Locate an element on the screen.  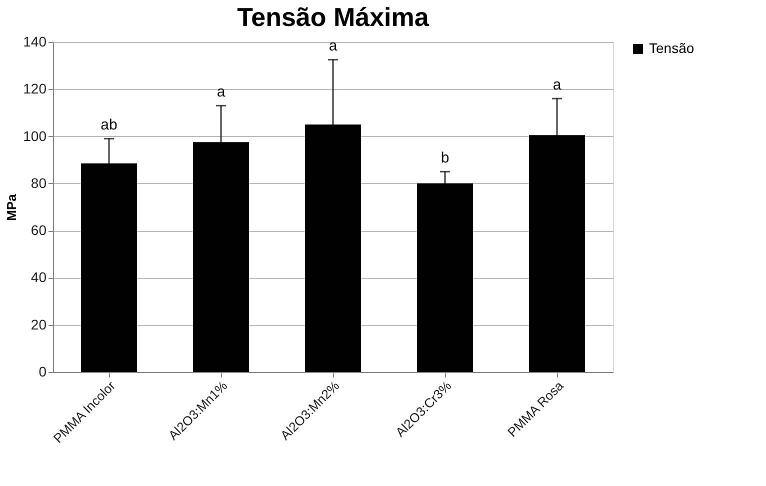
y-tick-label: 80 is located at coordinates (38, 182).